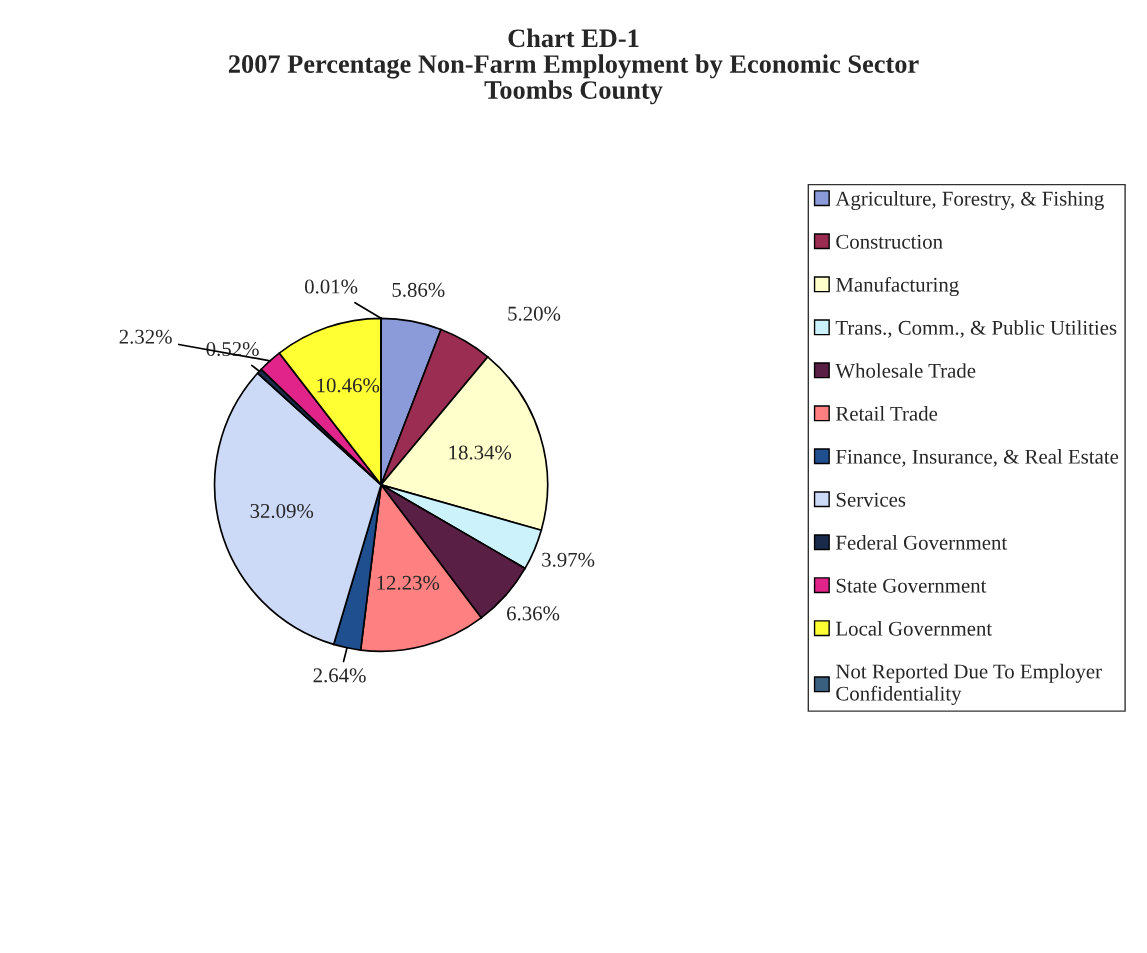  Describe the element at coordinates (897, 286) in the screenshot. I see `legend-label: Manufacturing` at that location.